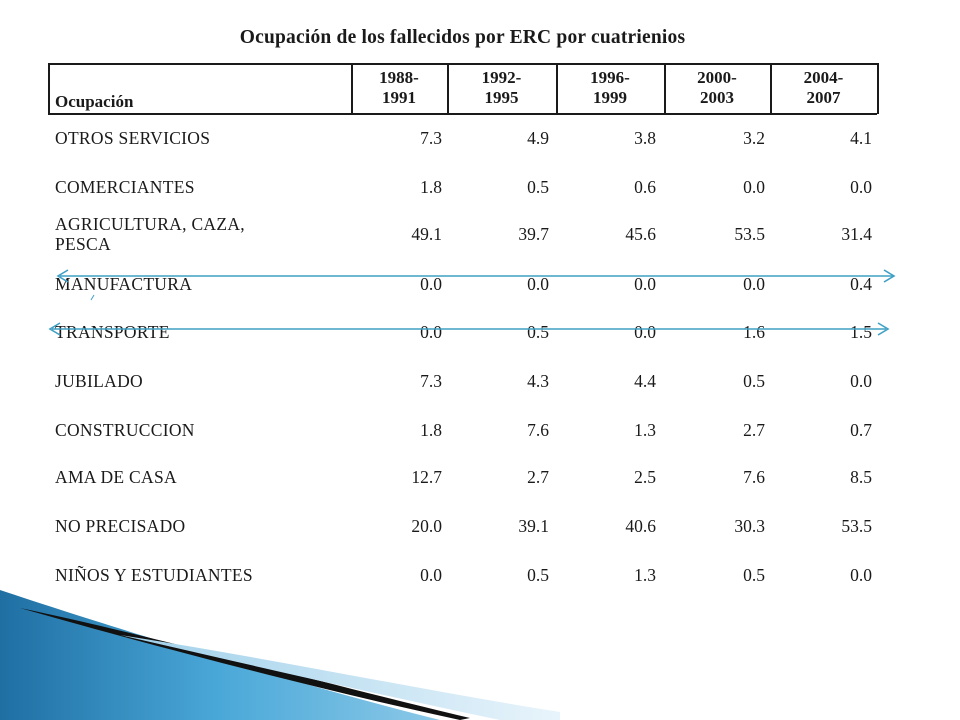 Image resolution: width=960 pixels, height=720 pixels. What do you see at coordinates (749, 526) in the screenshot?
I see `row-value: 30.3` at bounding box center [749, 526].